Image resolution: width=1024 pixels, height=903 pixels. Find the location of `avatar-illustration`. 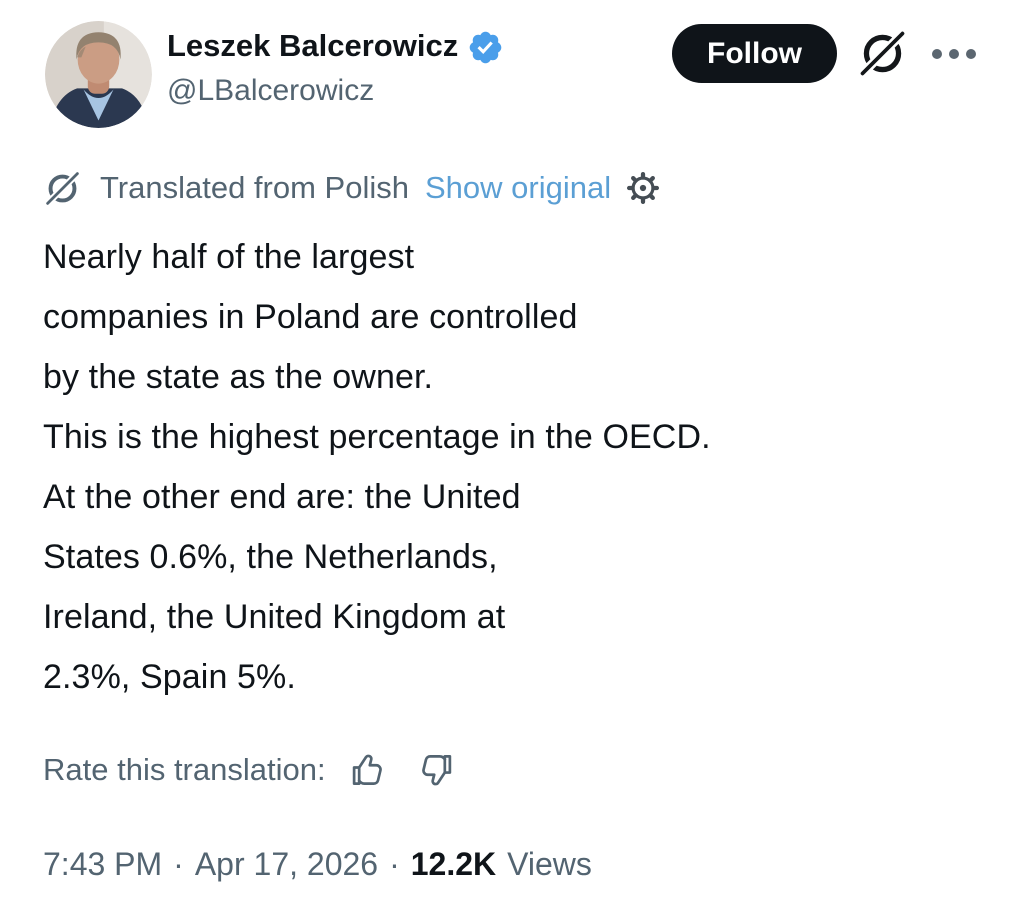

avatar-illustration is located at coordinates (98, 74).